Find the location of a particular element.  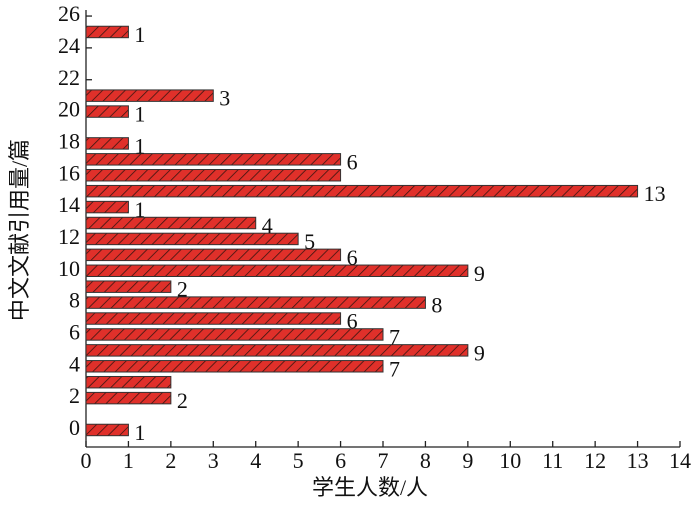

x-tick-label: 4 is located at coordinates (255, 460).